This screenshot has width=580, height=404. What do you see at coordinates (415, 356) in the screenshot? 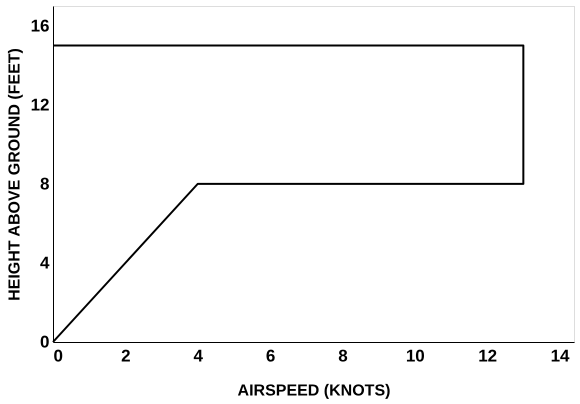
I see `x-tick-label: 10` at bounding box center [415, 356].